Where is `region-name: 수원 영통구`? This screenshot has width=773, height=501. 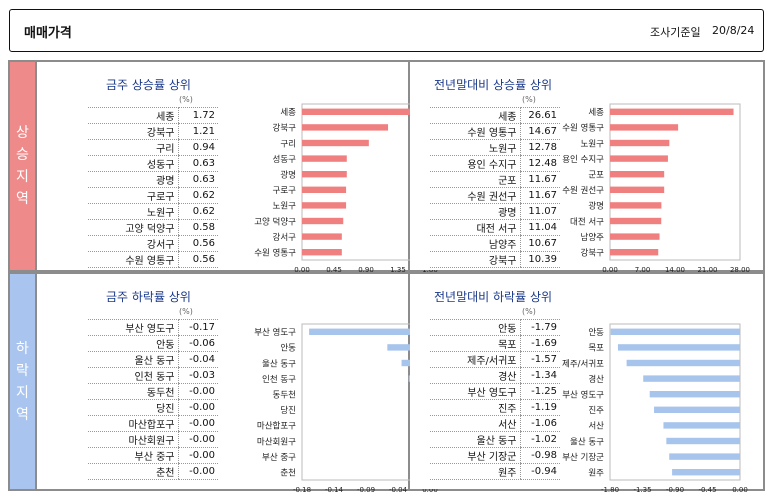
region-name: 수원 영통구 is located at coordinates (475, 131).